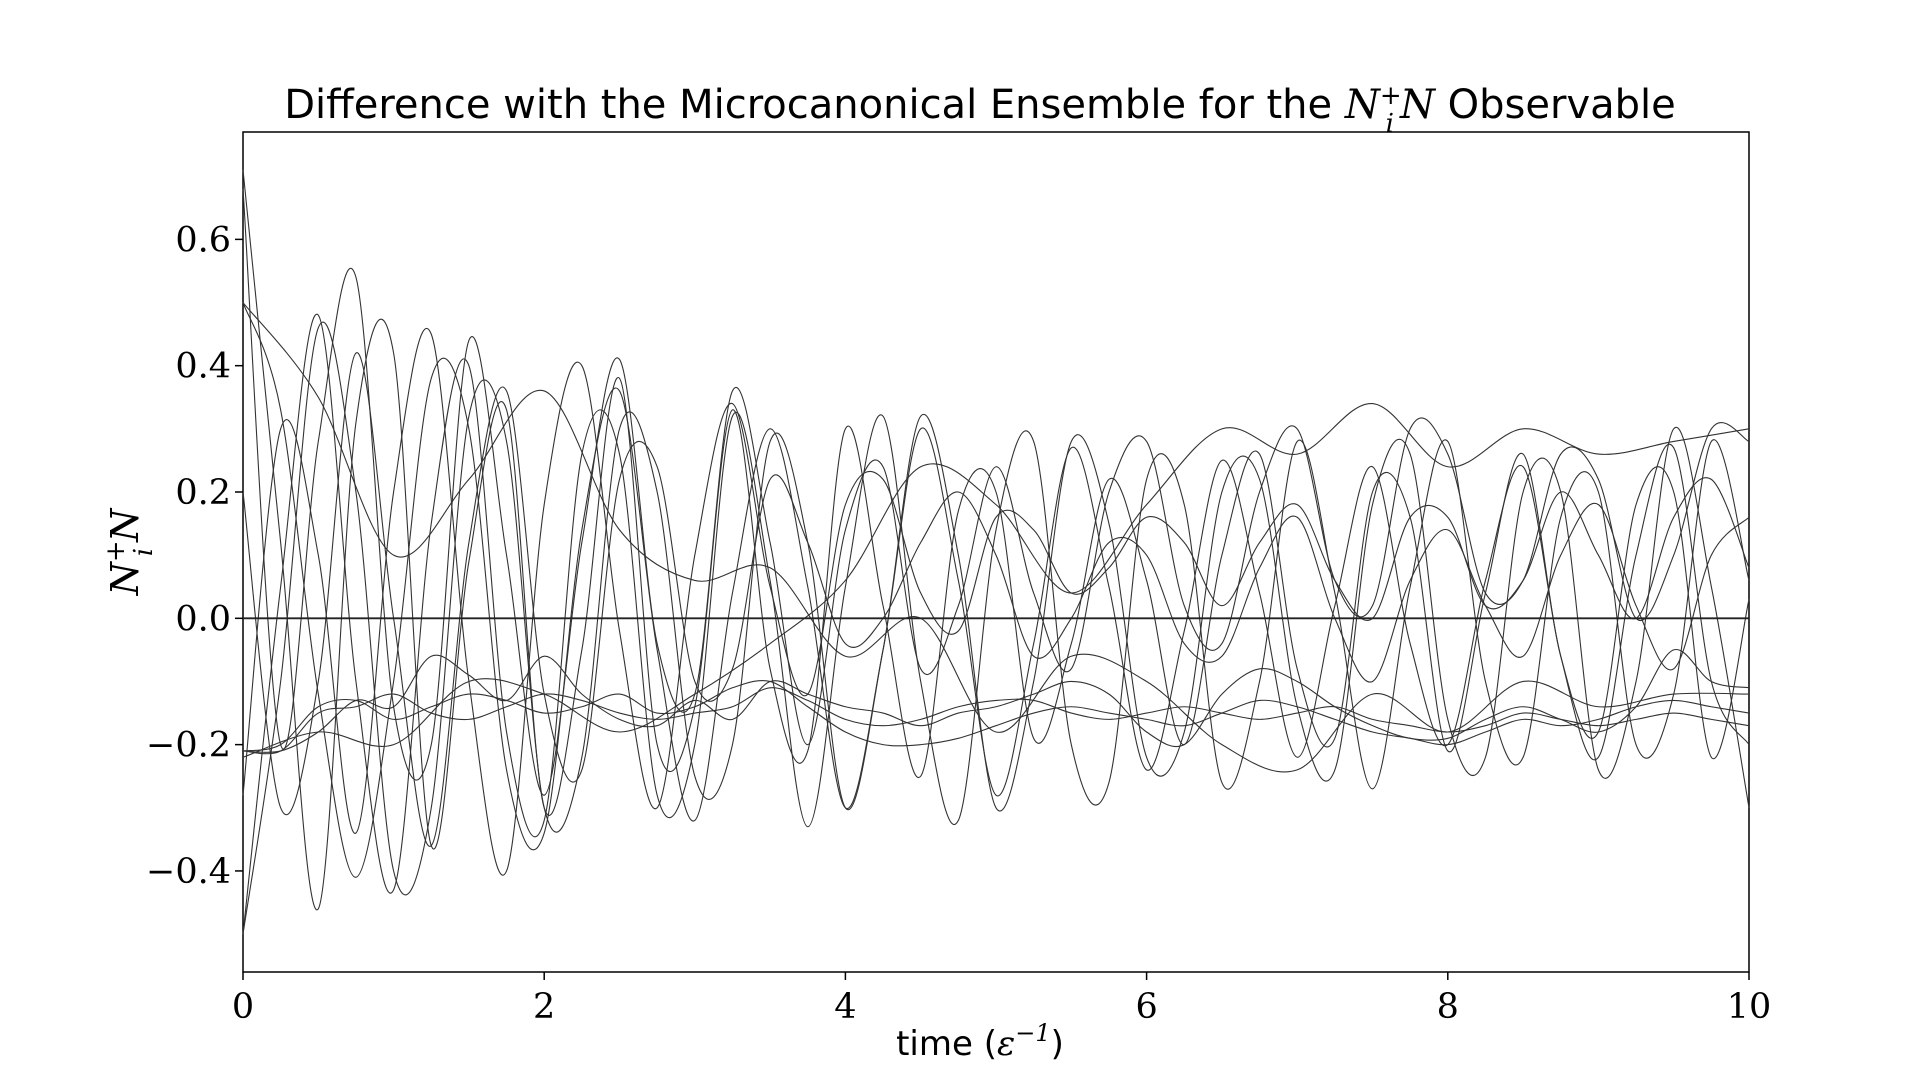  Describe the element at coordinates (1057, 1044) in the screenshot. I see `x-axis-label-close: )` at that location.